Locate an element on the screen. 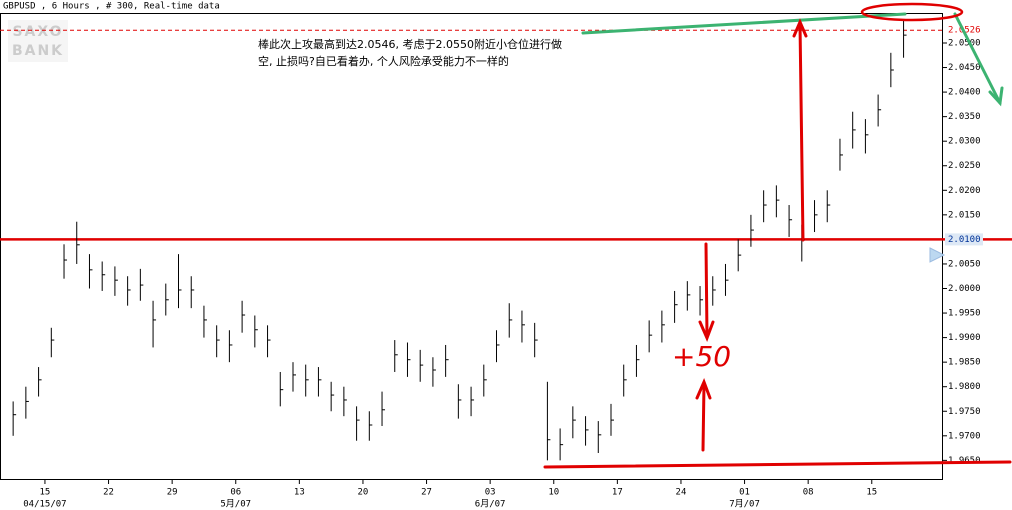 This screenshot has height=510, width=1012. y-tick-label: 1.9850 is located at coordinates (964, 363).